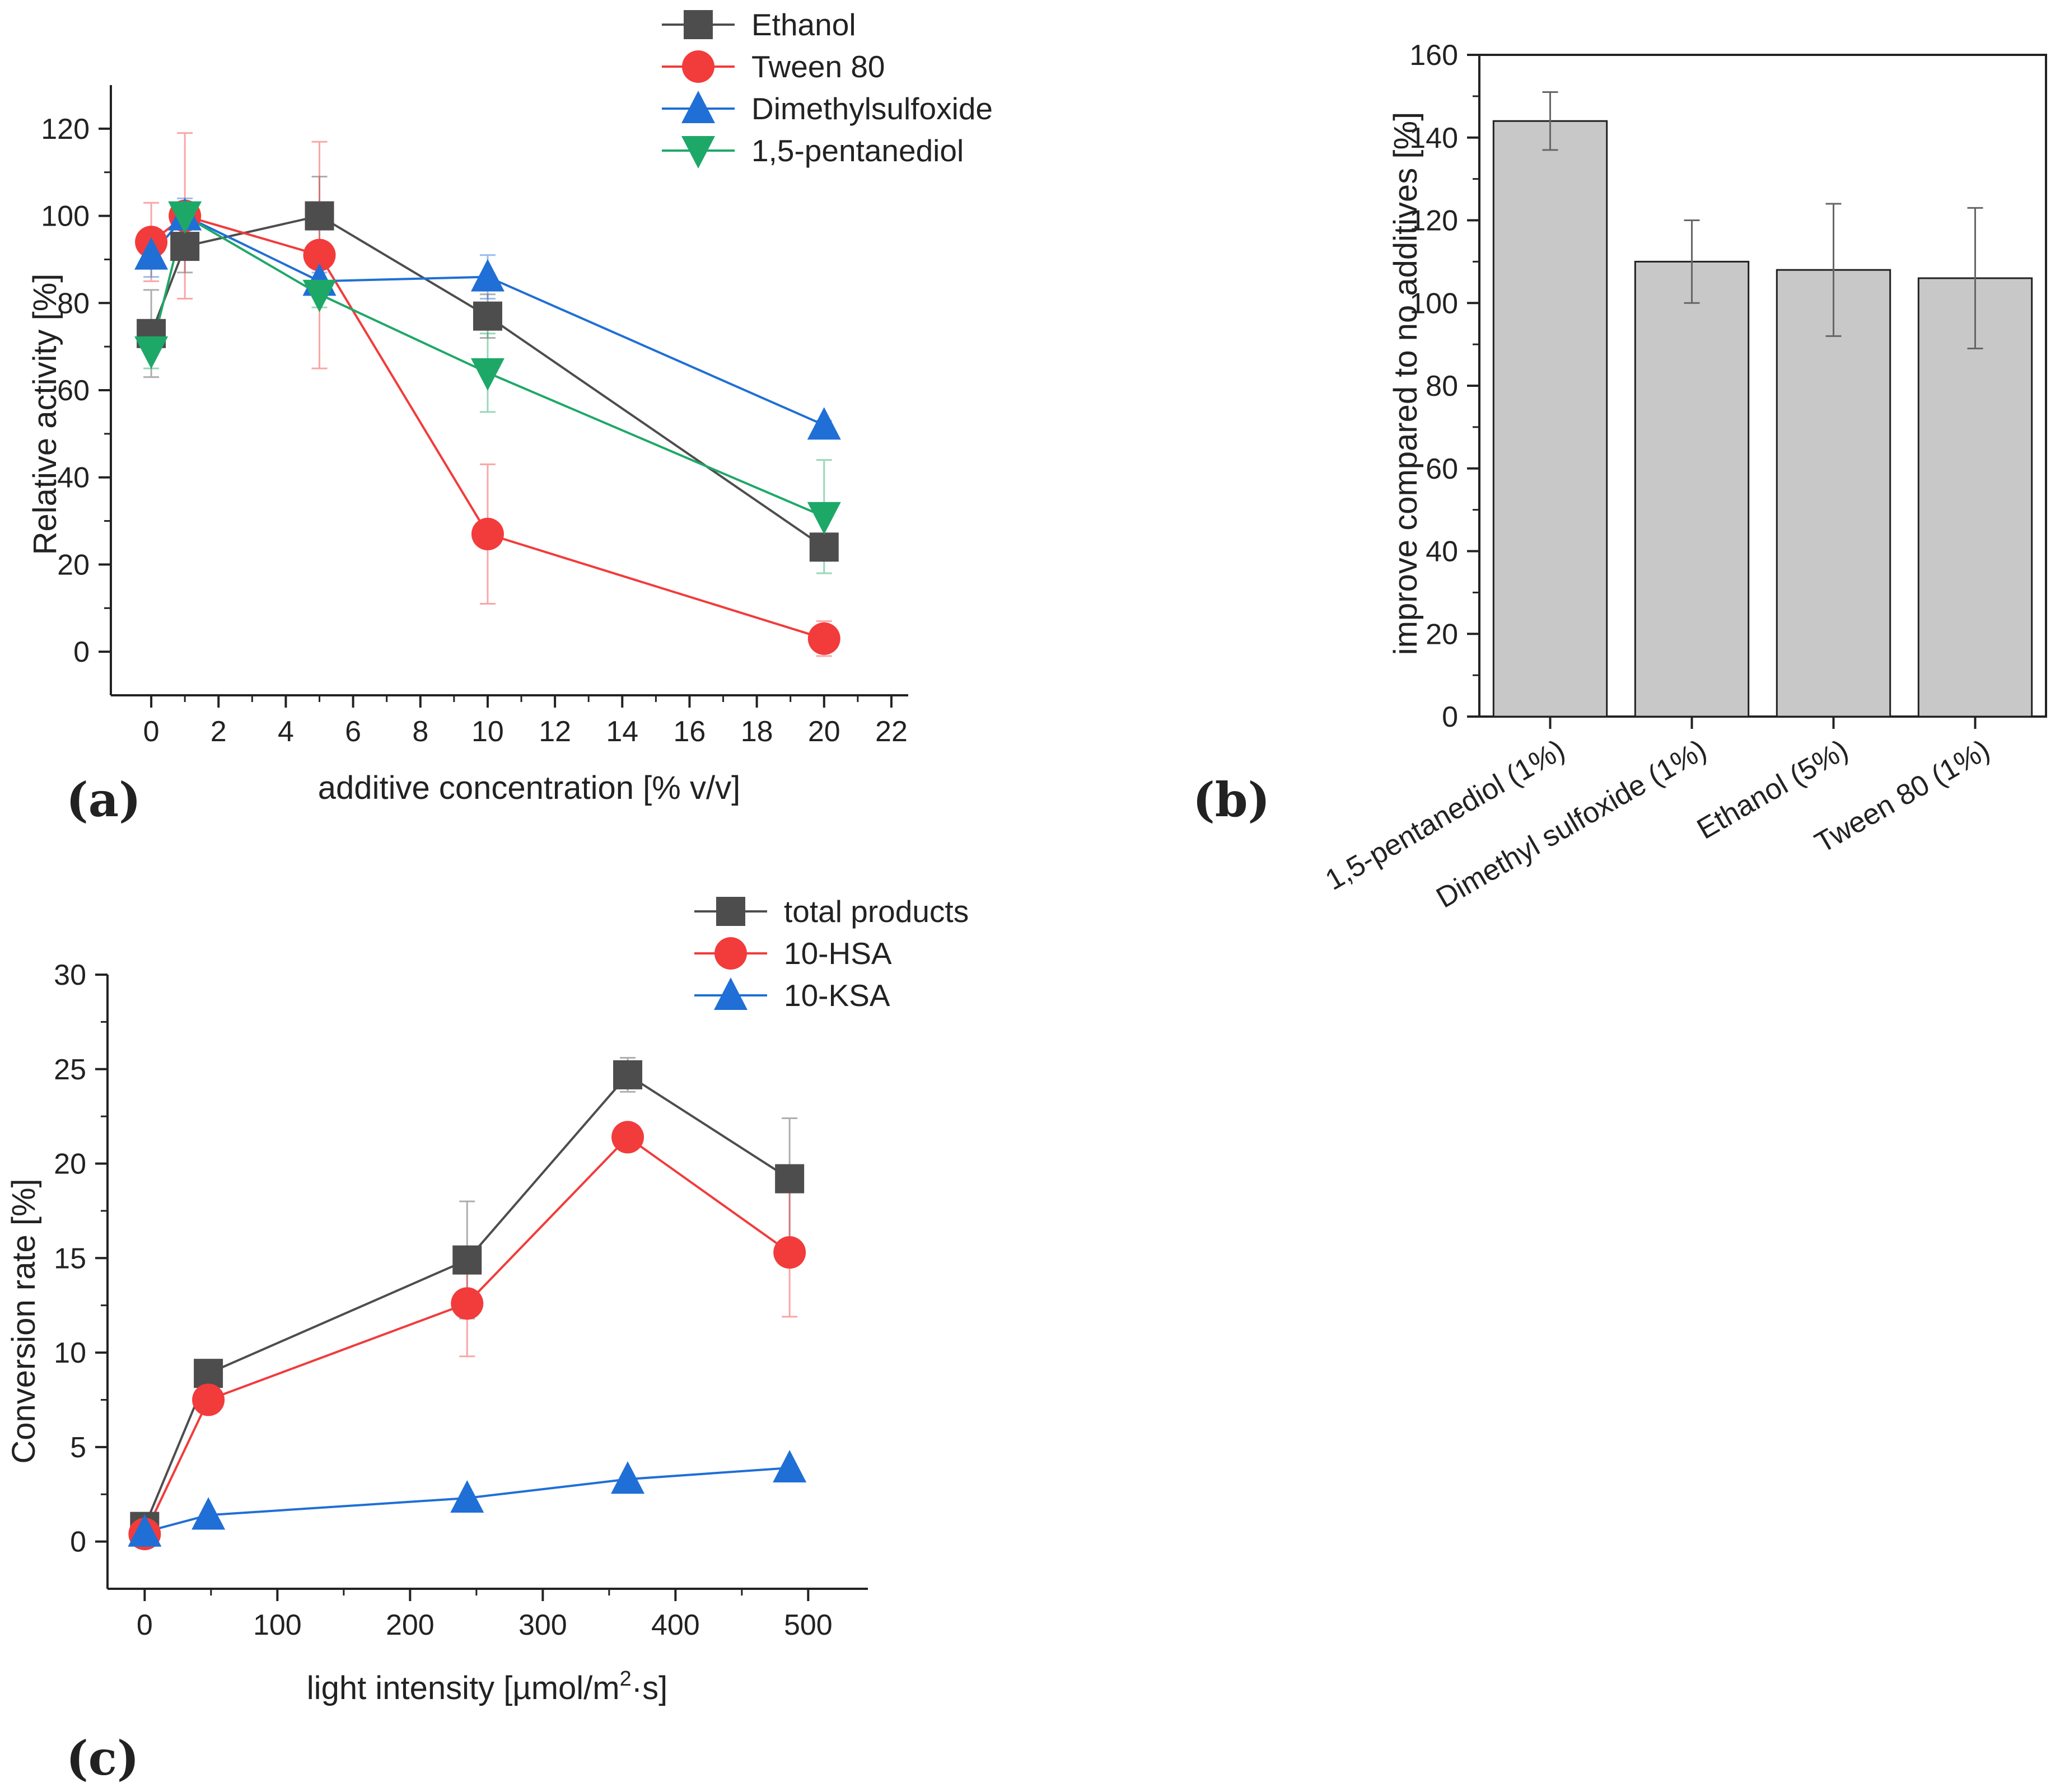  I want to click on panel-c-x-axis-title: light intensity [µmol/m2·s], so click(487, 1687).